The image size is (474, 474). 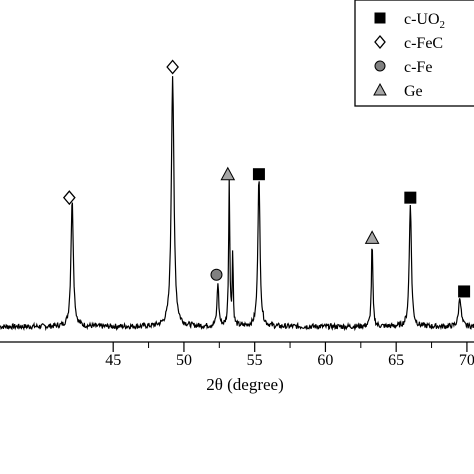 I want to click on legend: c-UO2 c-FeC c-Fe Ge, so click(x=414, y=53).